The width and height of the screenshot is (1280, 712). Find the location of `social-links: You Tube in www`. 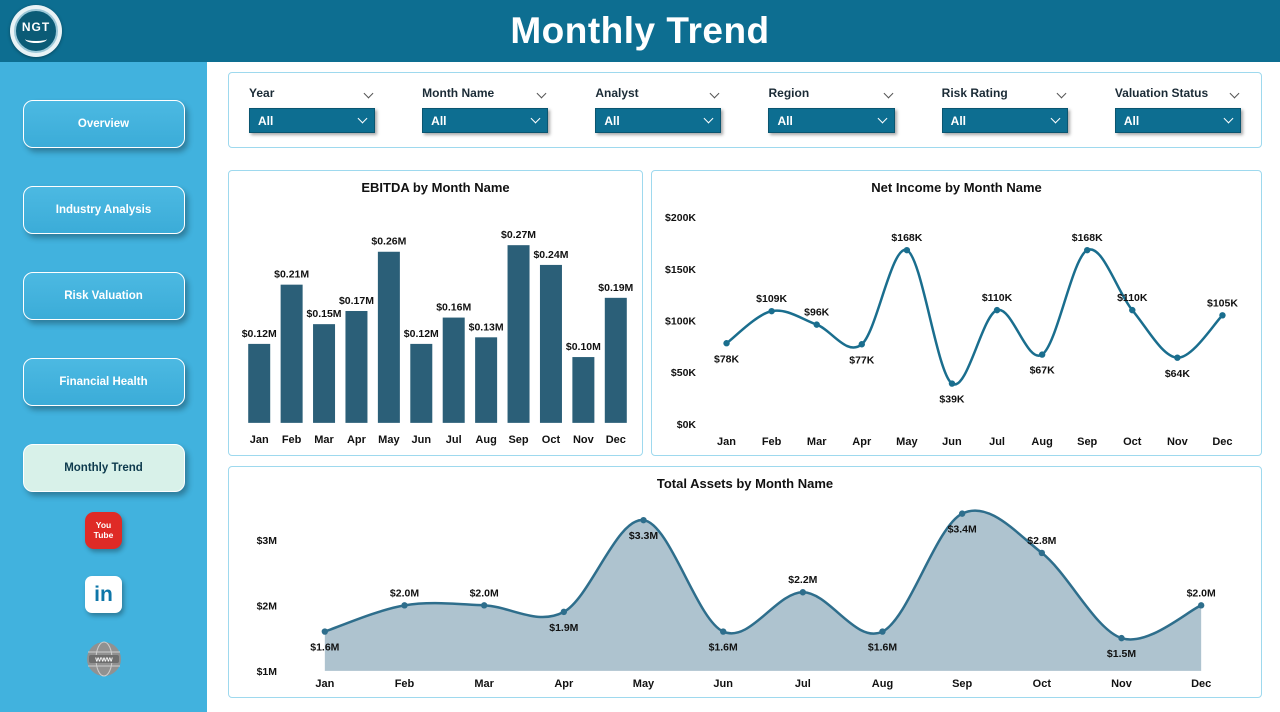

social-links: You Tube in www is located at coordinates (104, 595).